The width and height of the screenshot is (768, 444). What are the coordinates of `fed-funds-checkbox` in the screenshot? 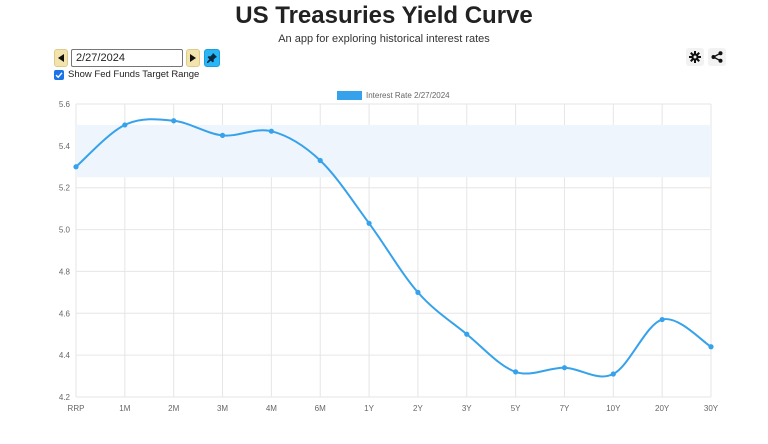 It's located at (59, 74).